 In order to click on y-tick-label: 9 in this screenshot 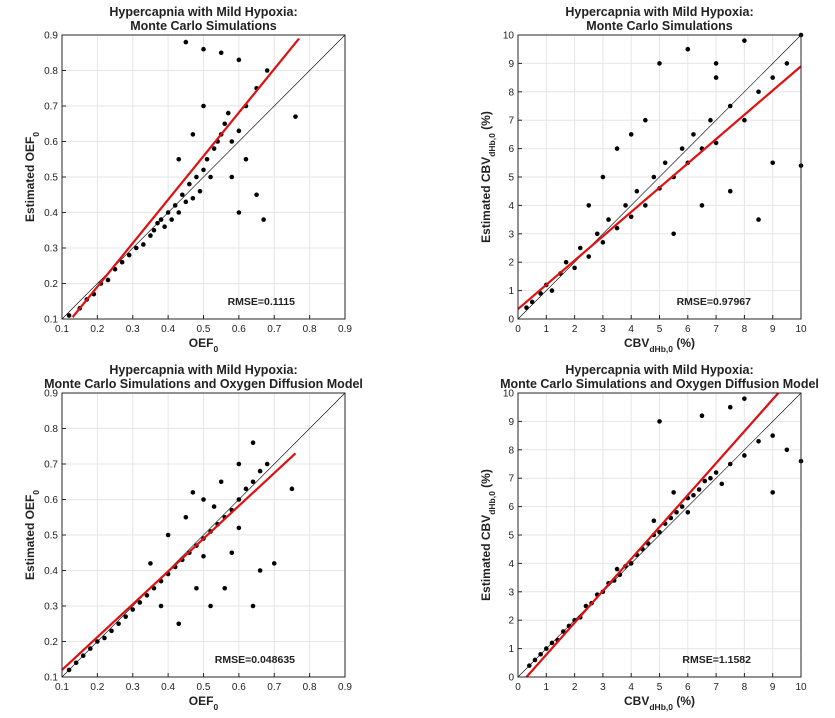, I will do `click(511, 64)`.